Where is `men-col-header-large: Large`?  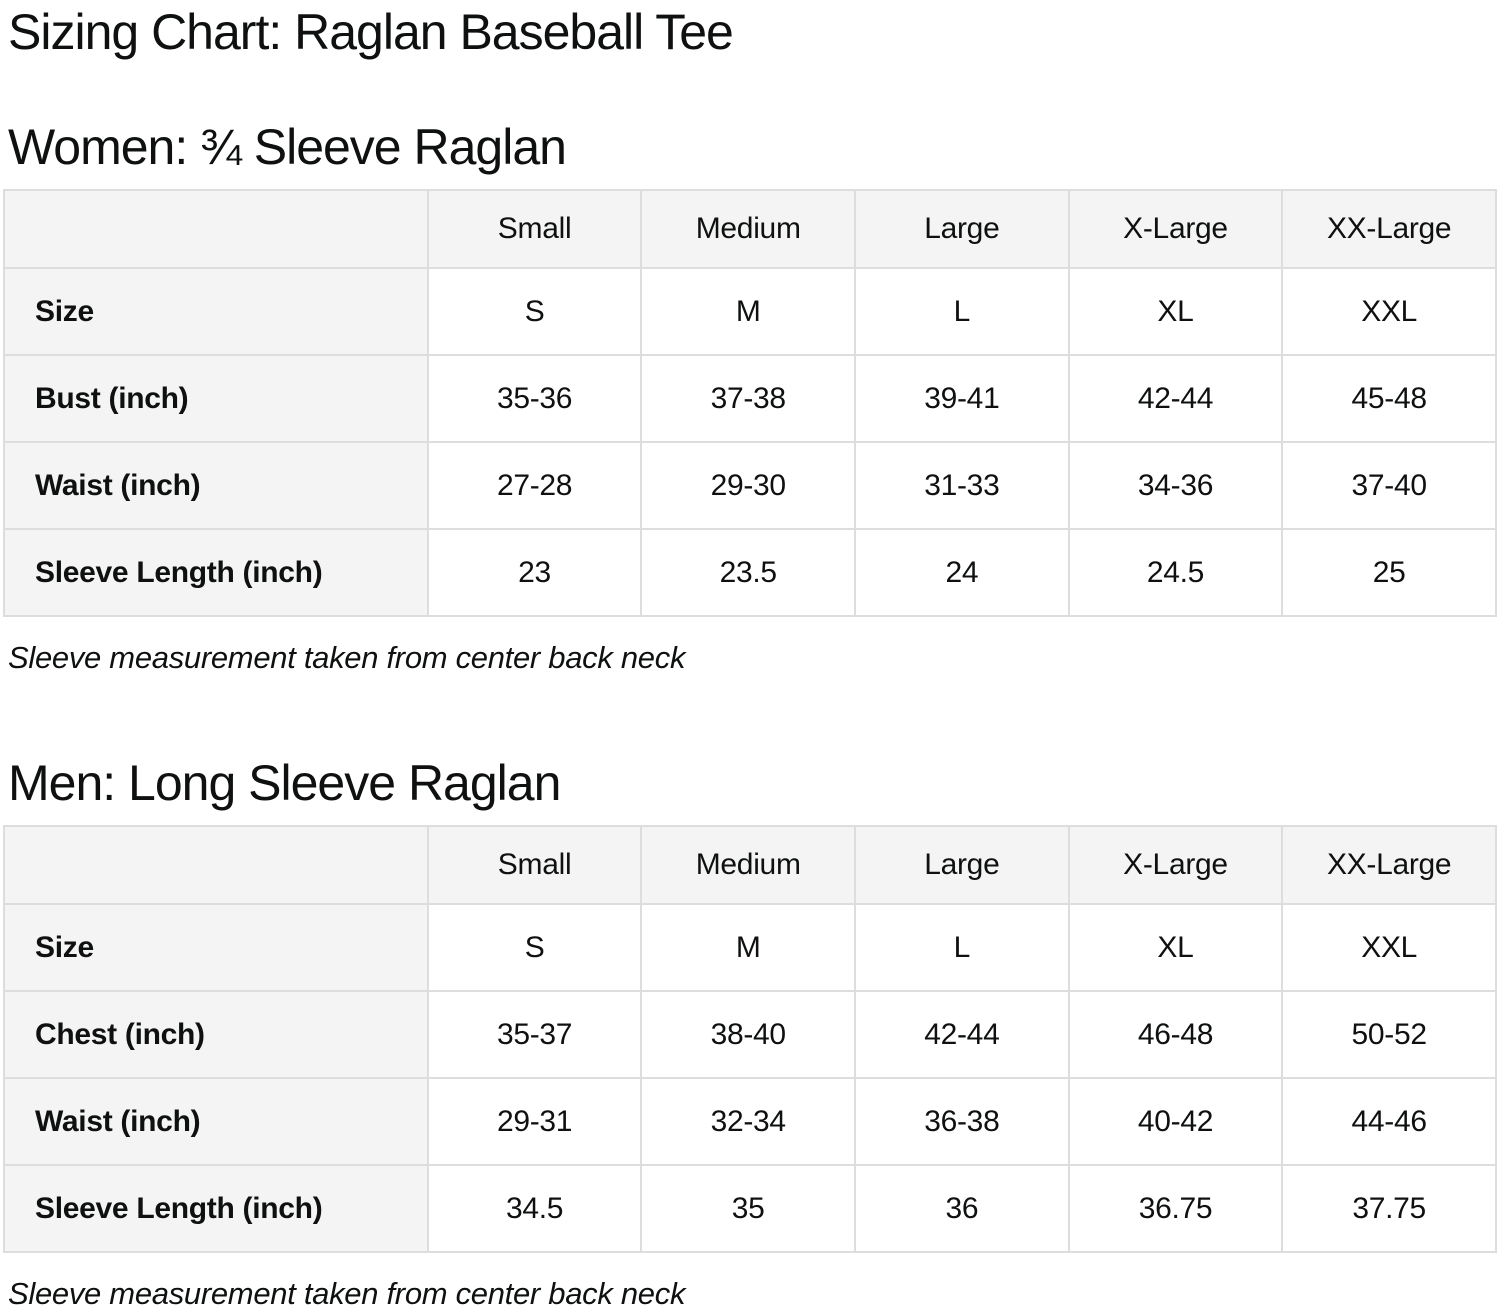
men-col-header-large: Large is located at coordinates (962, 865).